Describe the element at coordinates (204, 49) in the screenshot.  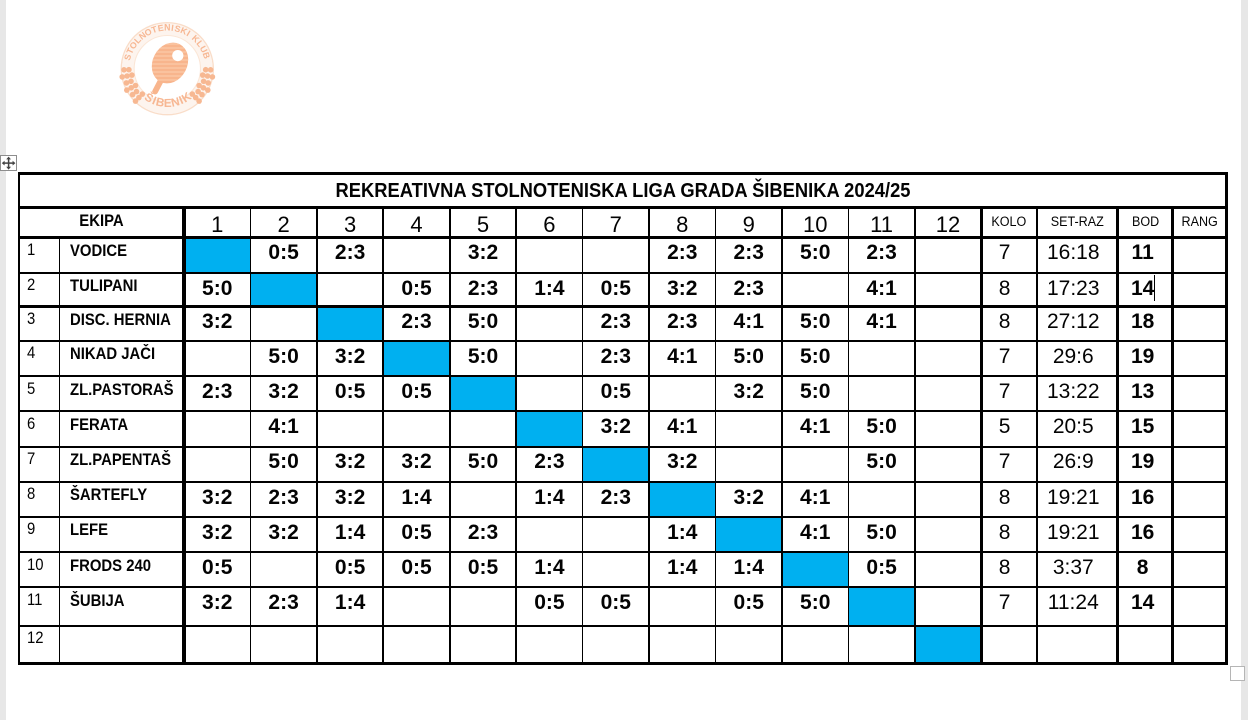
I see `svg-text: U` at that location.